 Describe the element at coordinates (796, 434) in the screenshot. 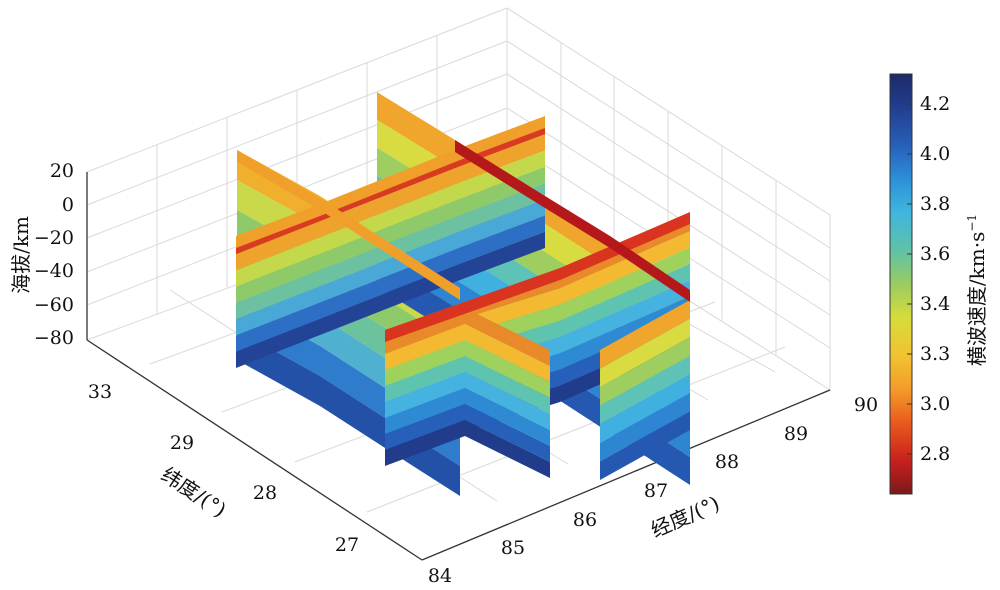

I see `x-tick: 89` at that location.